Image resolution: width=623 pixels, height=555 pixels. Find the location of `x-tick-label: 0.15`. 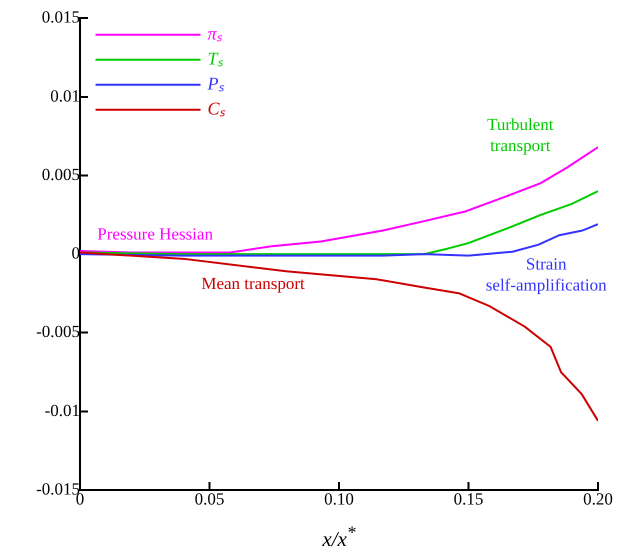

x-tick-label: 0.15 is located at coordinates (469, 499).